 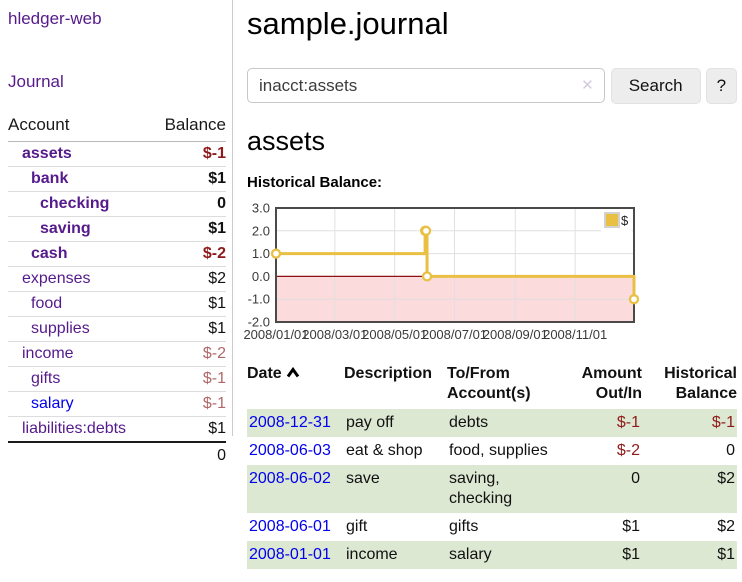 I want to click on sidebar-item-expenses: expenses, so click(x=56, y=278).